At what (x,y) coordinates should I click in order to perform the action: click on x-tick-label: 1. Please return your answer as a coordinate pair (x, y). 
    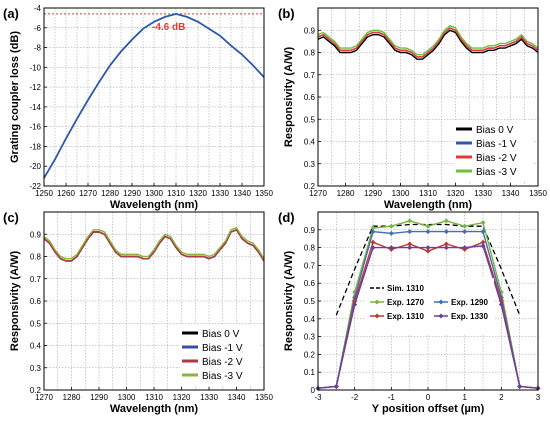
    Looking at the image, I should click on (464, 397).